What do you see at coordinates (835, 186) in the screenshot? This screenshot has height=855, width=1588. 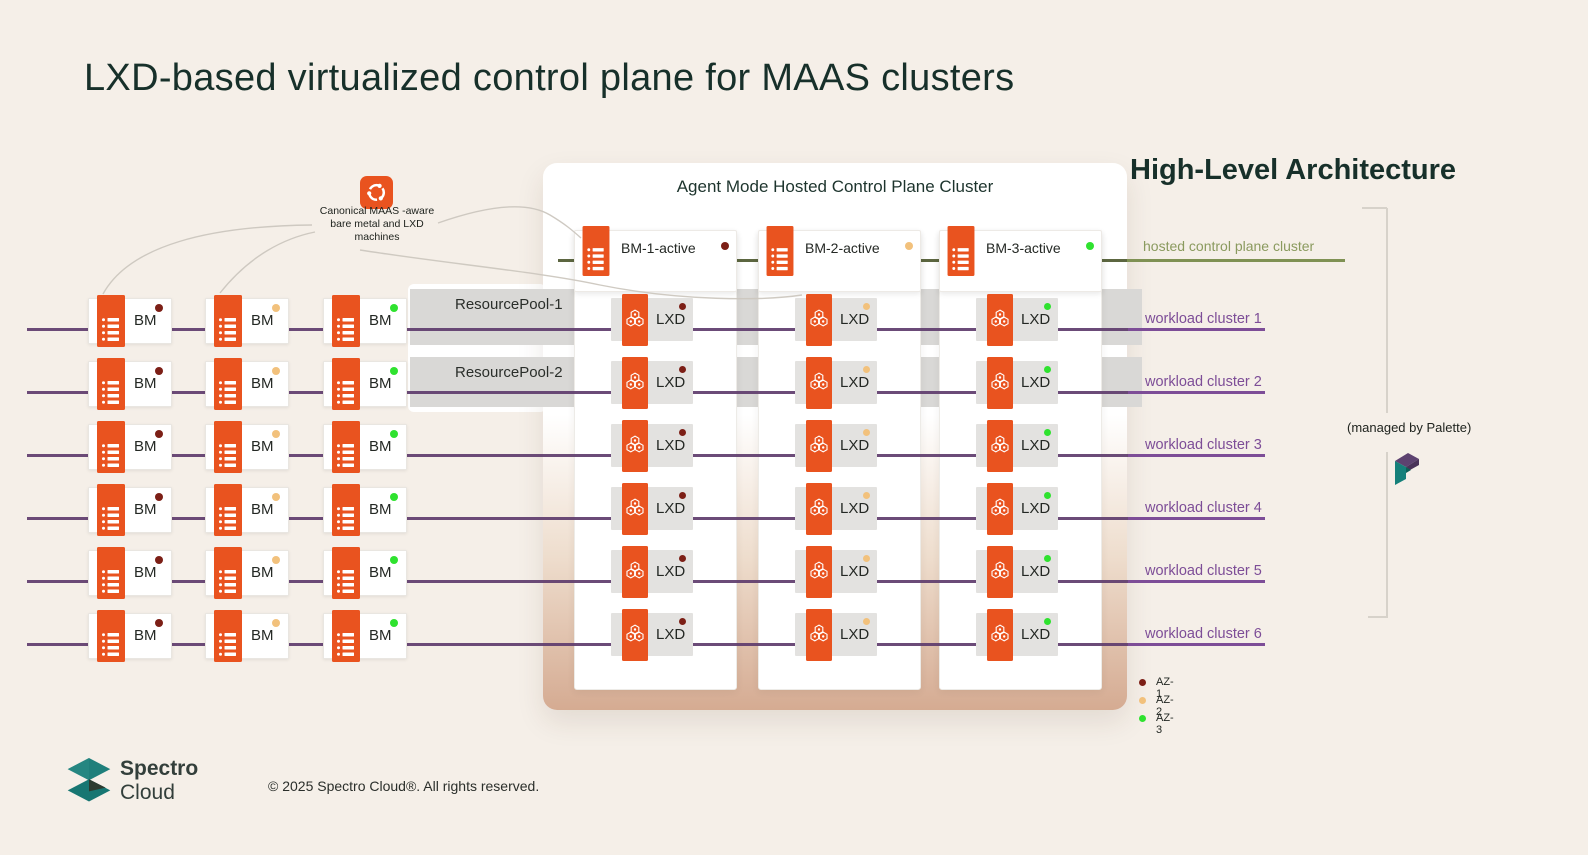 I see `panel-title: Agent Mode Hosted Control Plane Cluster` at bounding box center [835, 186].